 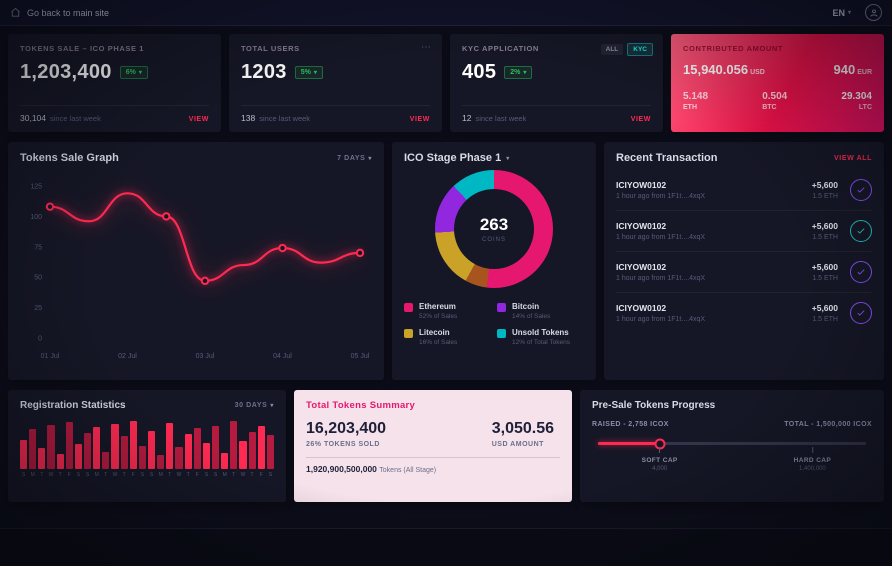 I want to click on transaction-meta: 1 hour ago from 1F1t....4xqX, so click(x=661, y=196).